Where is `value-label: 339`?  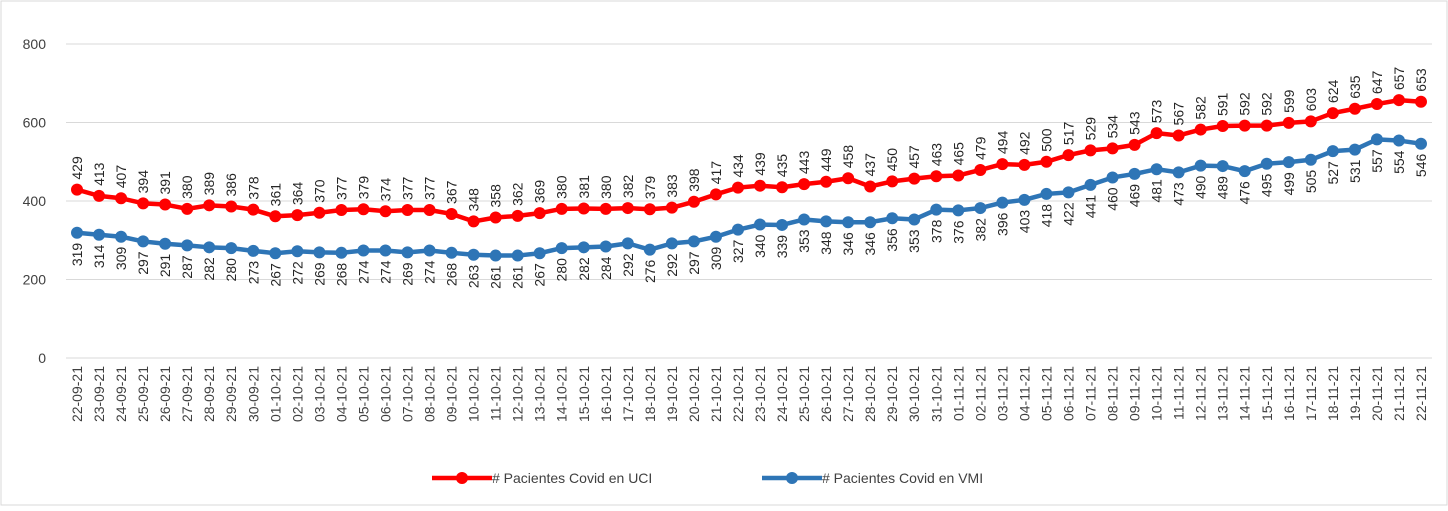
value-label: 339 is located at coordinates (782, 247).